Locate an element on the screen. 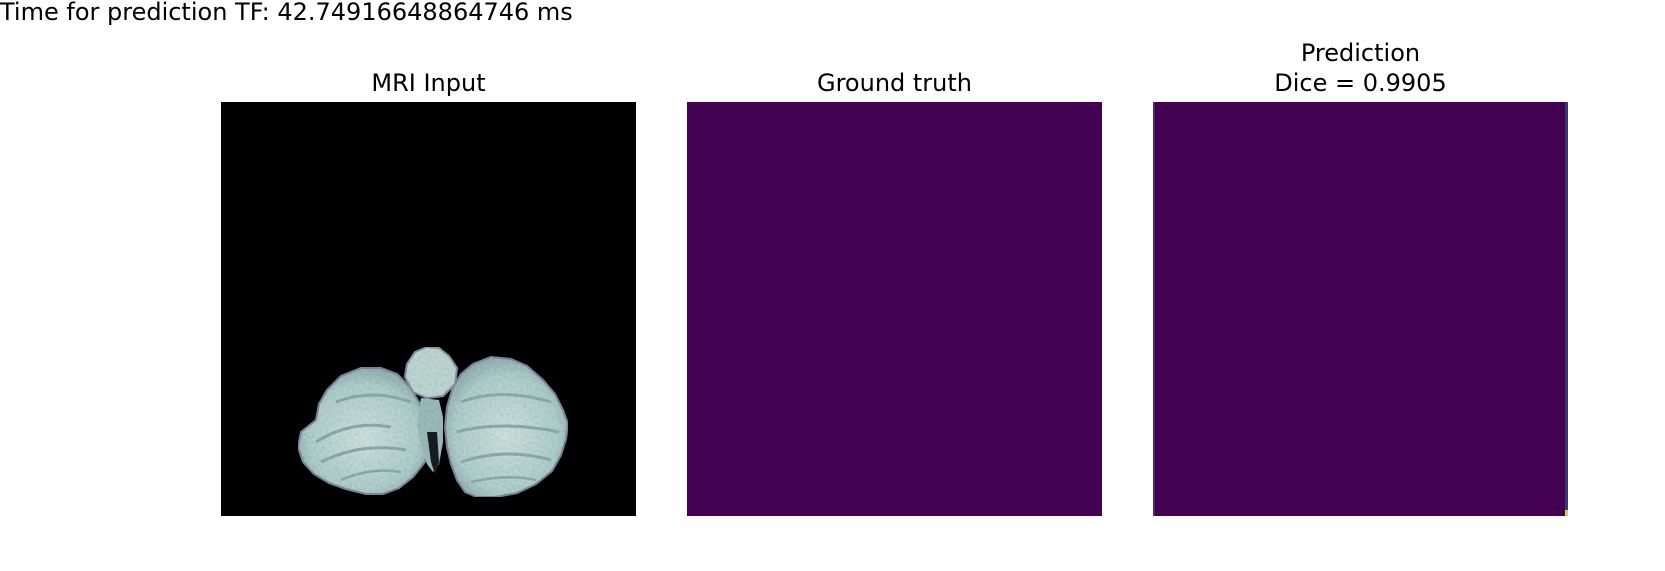 The height and width of the screenshot is (571, 1665). cerebellum-tissue is located at coordinates (433, 421).